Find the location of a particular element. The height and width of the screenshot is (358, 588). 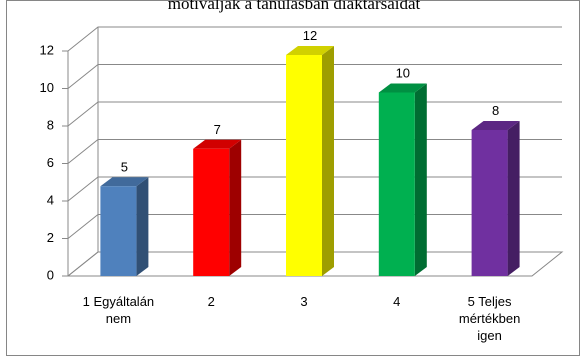

y-tick-label: 2 is located at coordinates (50, 237).